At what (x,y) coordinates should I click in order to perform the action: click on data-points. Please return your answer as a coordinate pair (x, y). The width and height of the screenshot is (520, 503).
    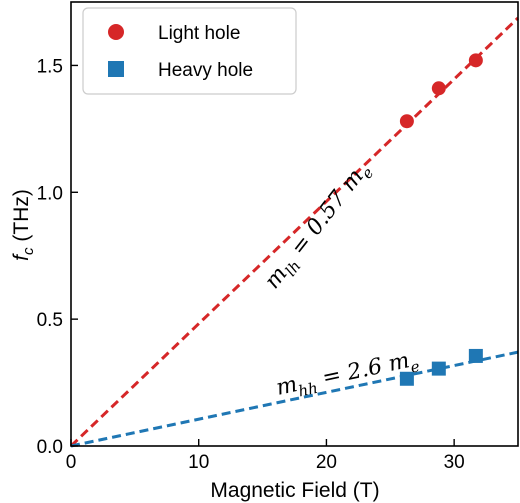
    Looking at the image, I should click on (441, 219).